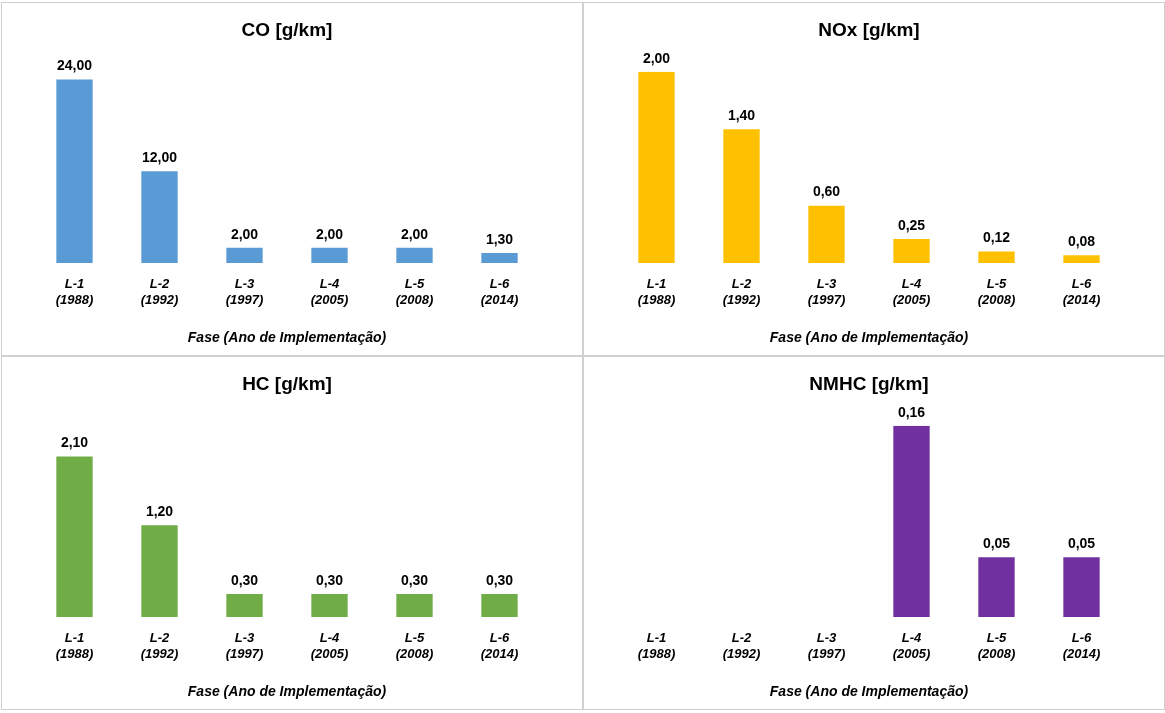 The image size is (1165, 713). Describe the element at coordinates (869, 29) in the screenshot. I see `chart-title: NOx [g/km]` at that location.